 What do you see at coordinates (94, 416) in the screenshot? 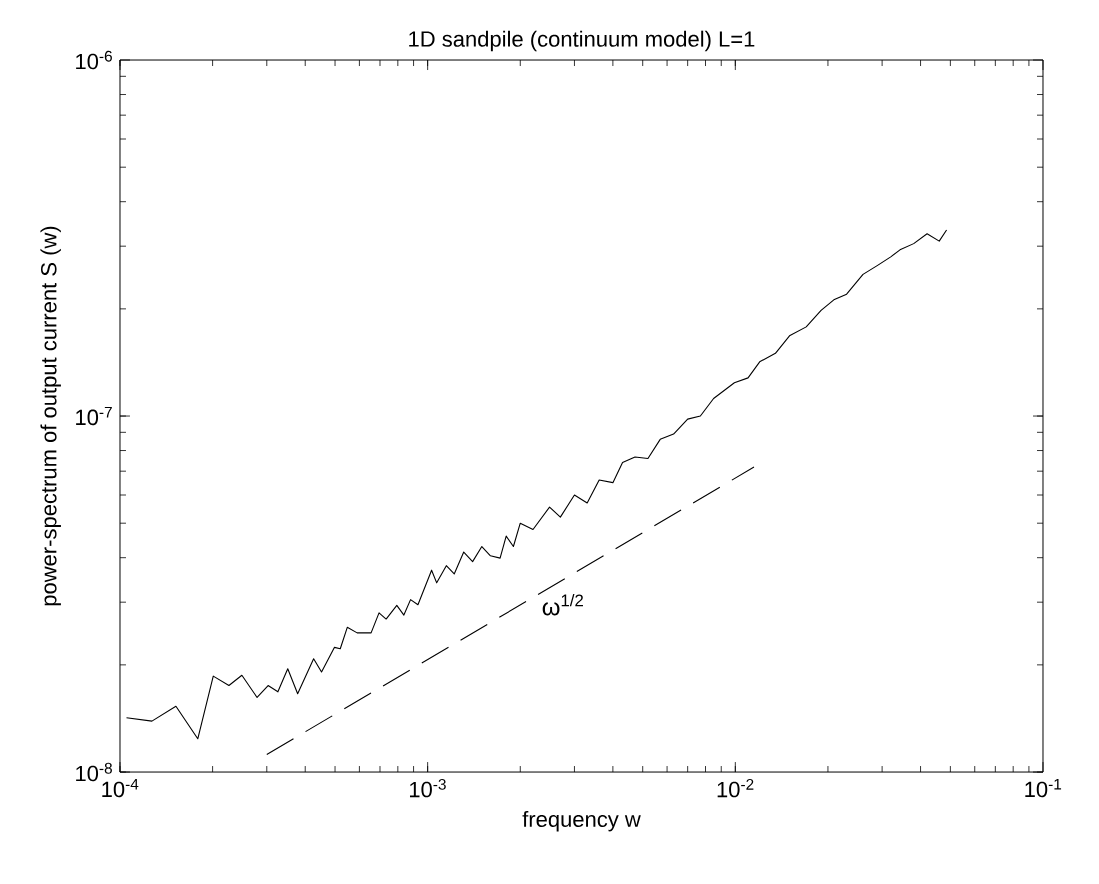
I see `y-tick-label: 10$^{-7}$` at bounding box center [94, 416].